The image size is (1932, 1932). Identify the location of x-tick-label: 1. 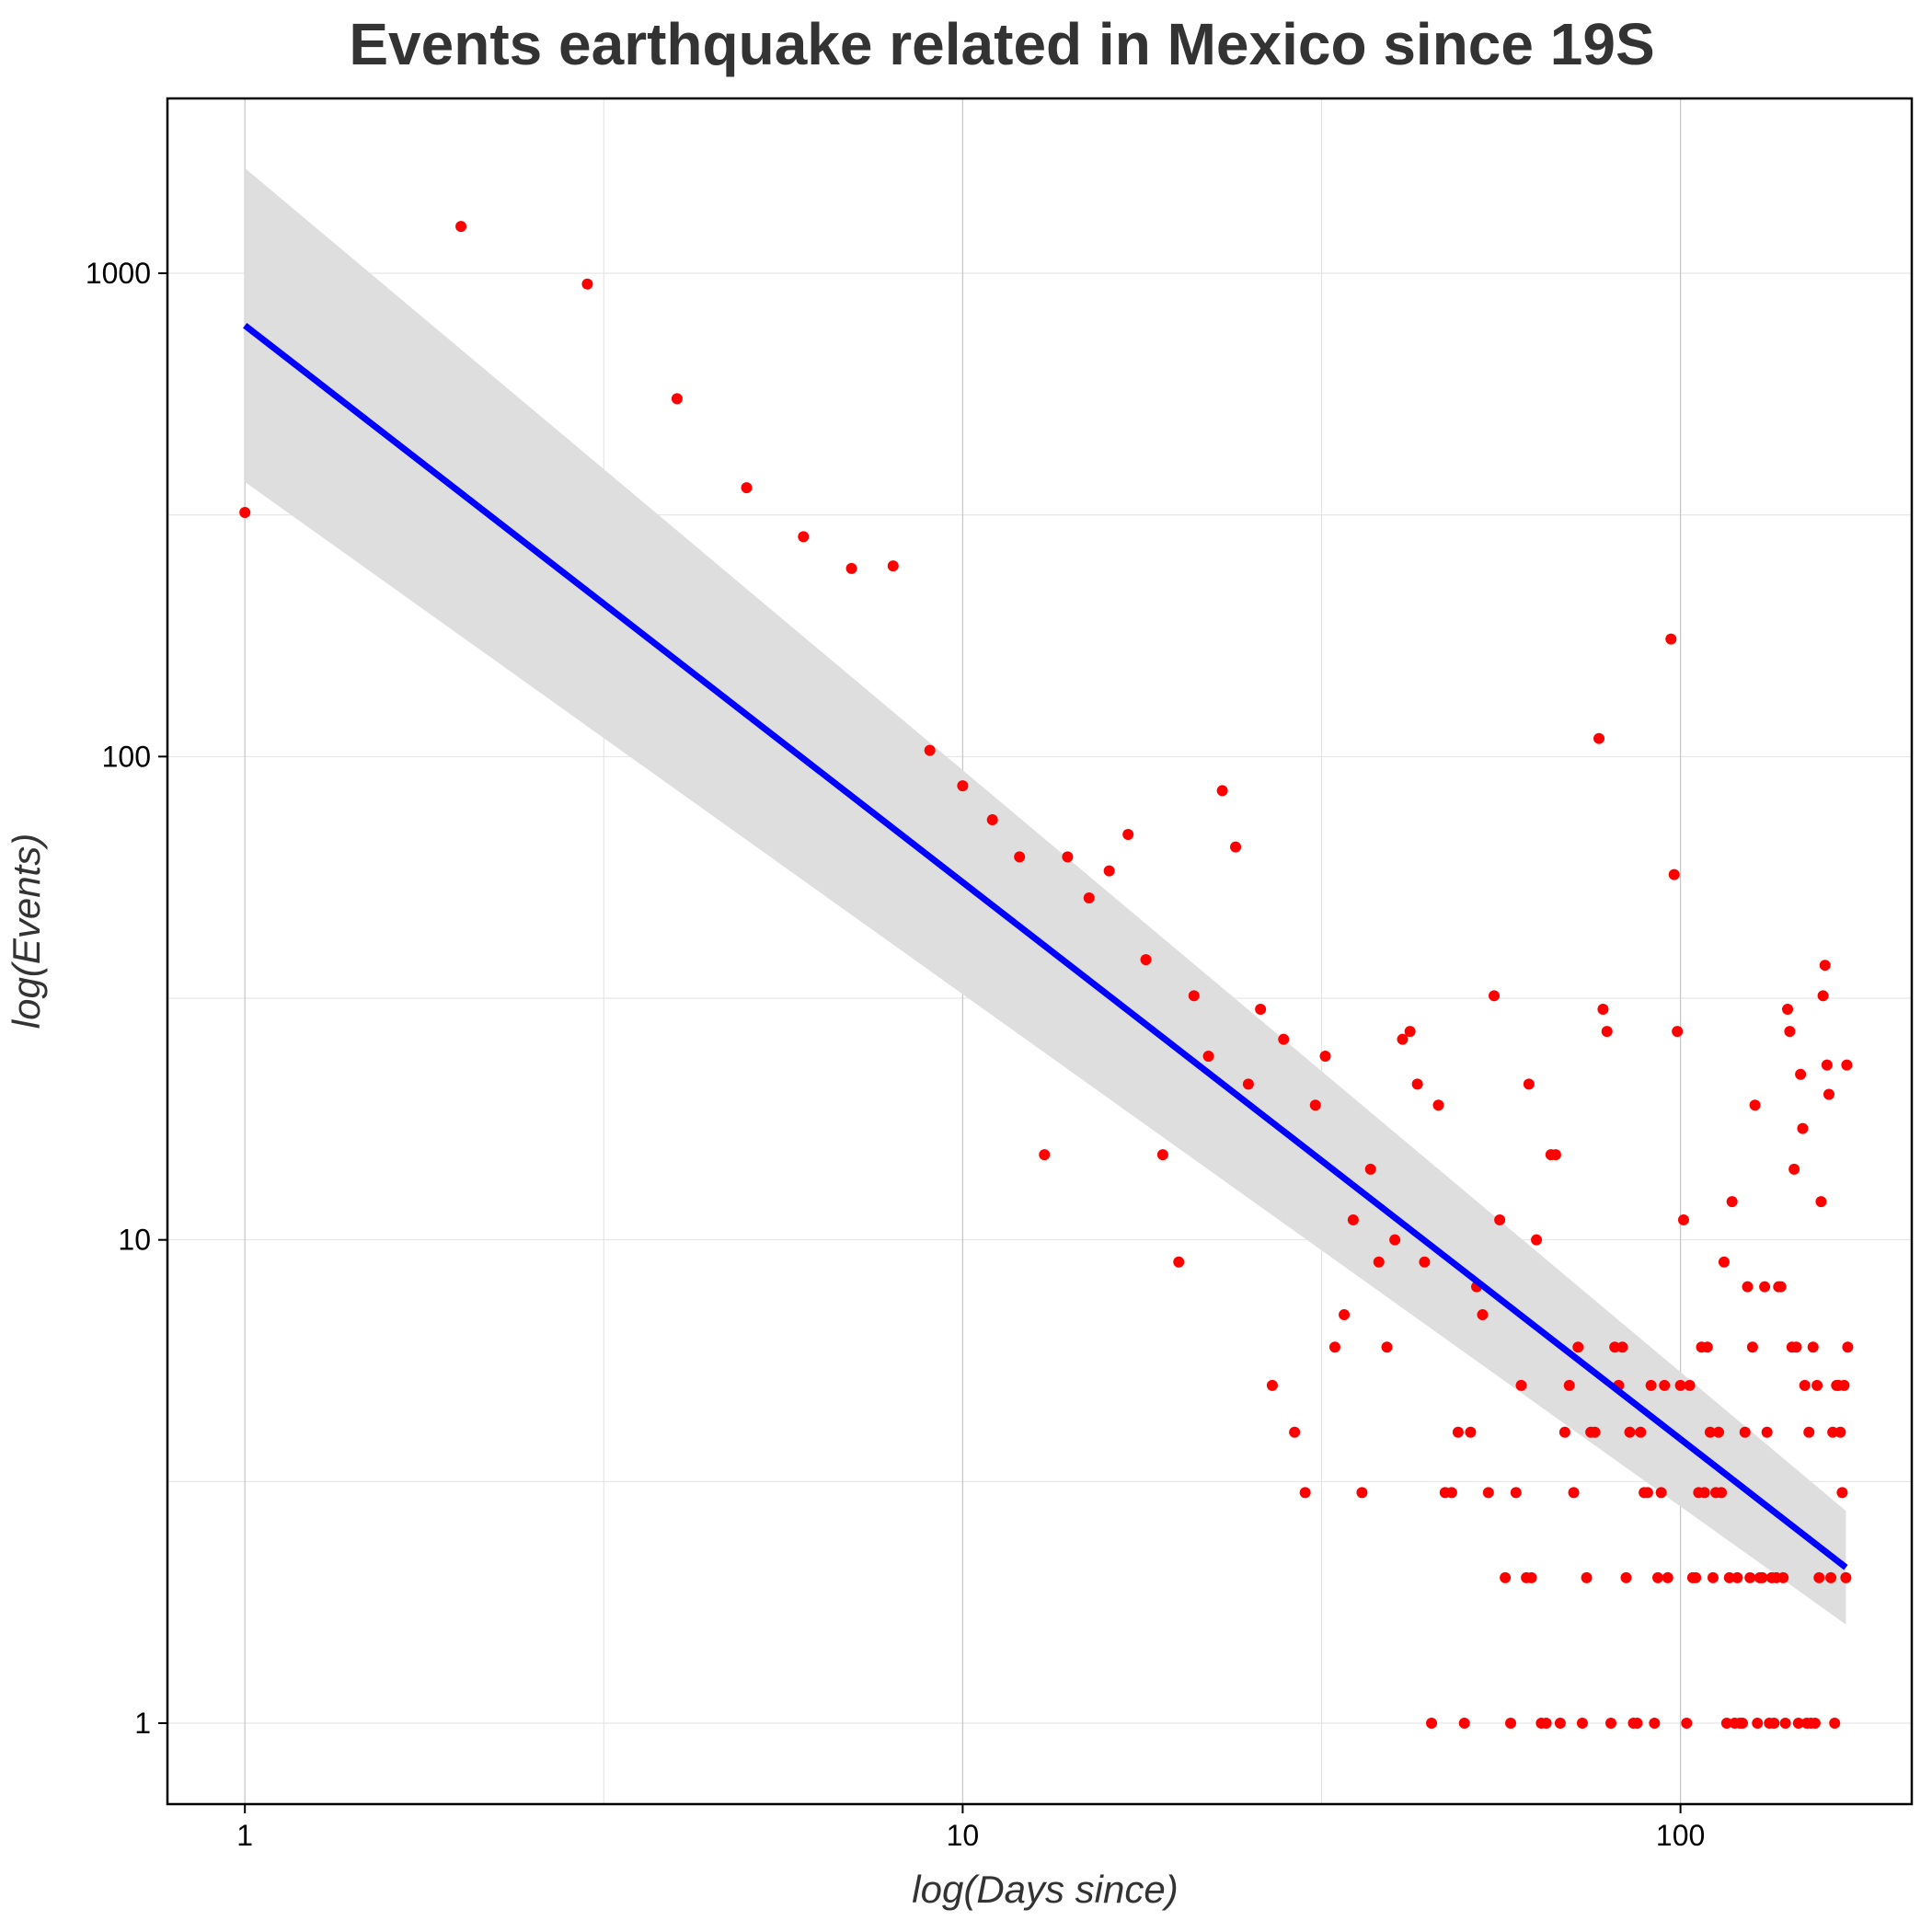
(244, 1835).